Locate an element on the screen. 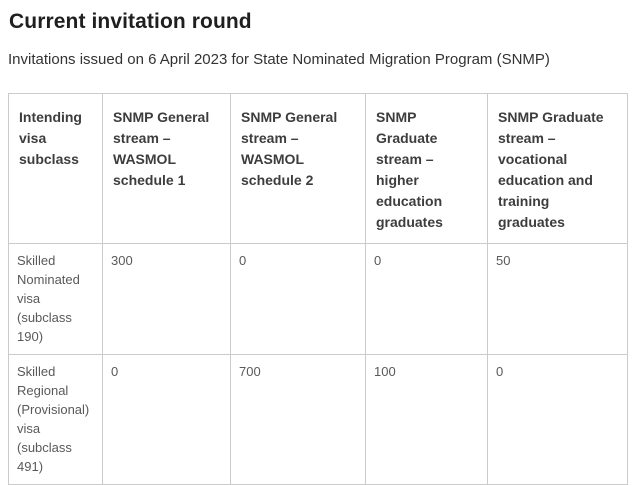 This screenshot has width=641, height=485. data-cell-491-wasmol-1: 0 is located at coordinates (166, 419).